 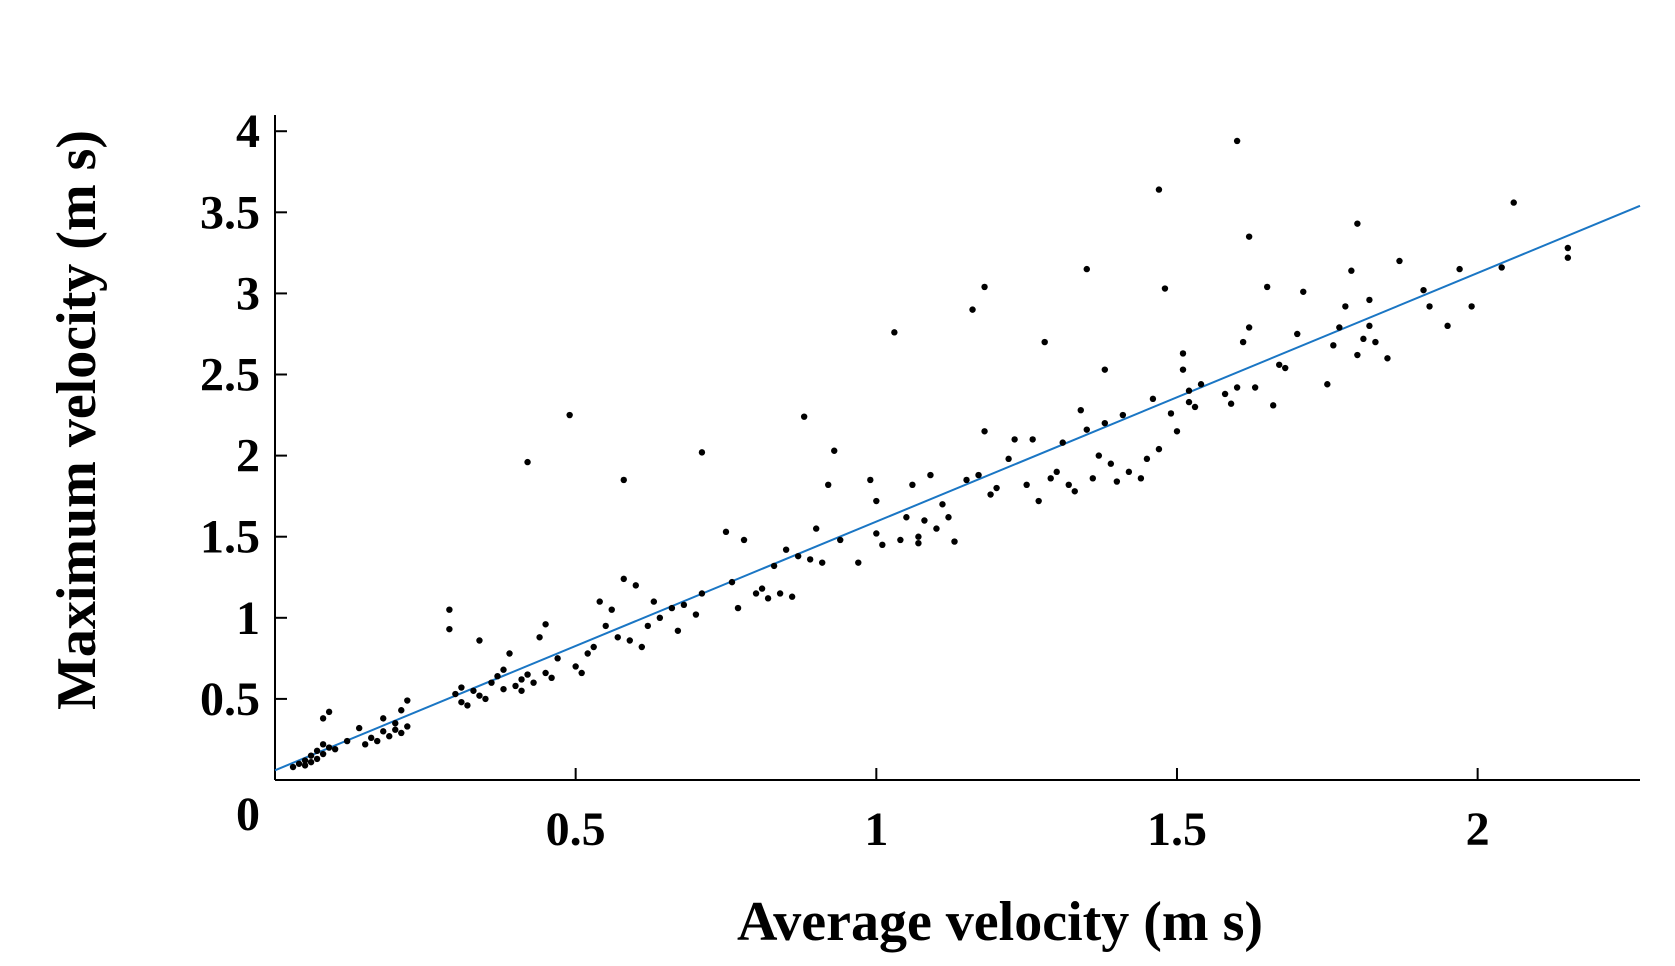 I want to click on y-tick-label: 2, so click(x=248, y=456).